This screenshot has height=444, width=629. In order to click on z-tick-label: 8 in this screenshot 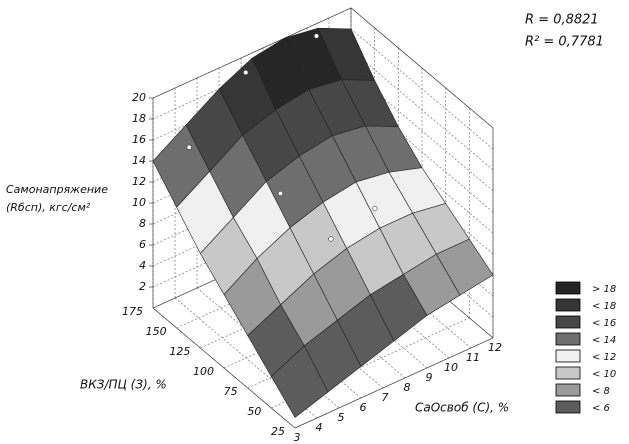, I will do `click(142, 223)`.